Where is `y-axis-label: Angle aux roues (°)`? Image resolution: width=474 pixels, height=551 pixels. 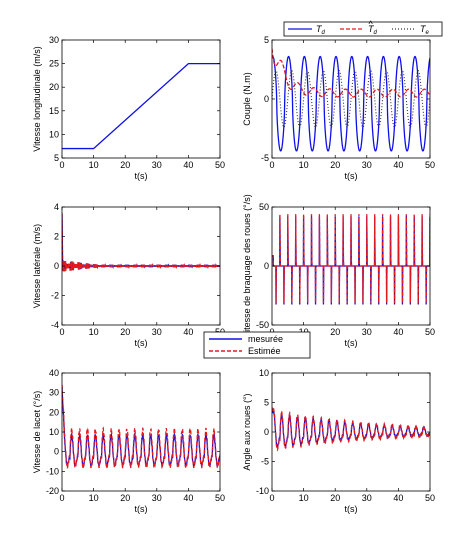
y-axis-label: Angle aux roues (°) is located at coordinates (247, 431).